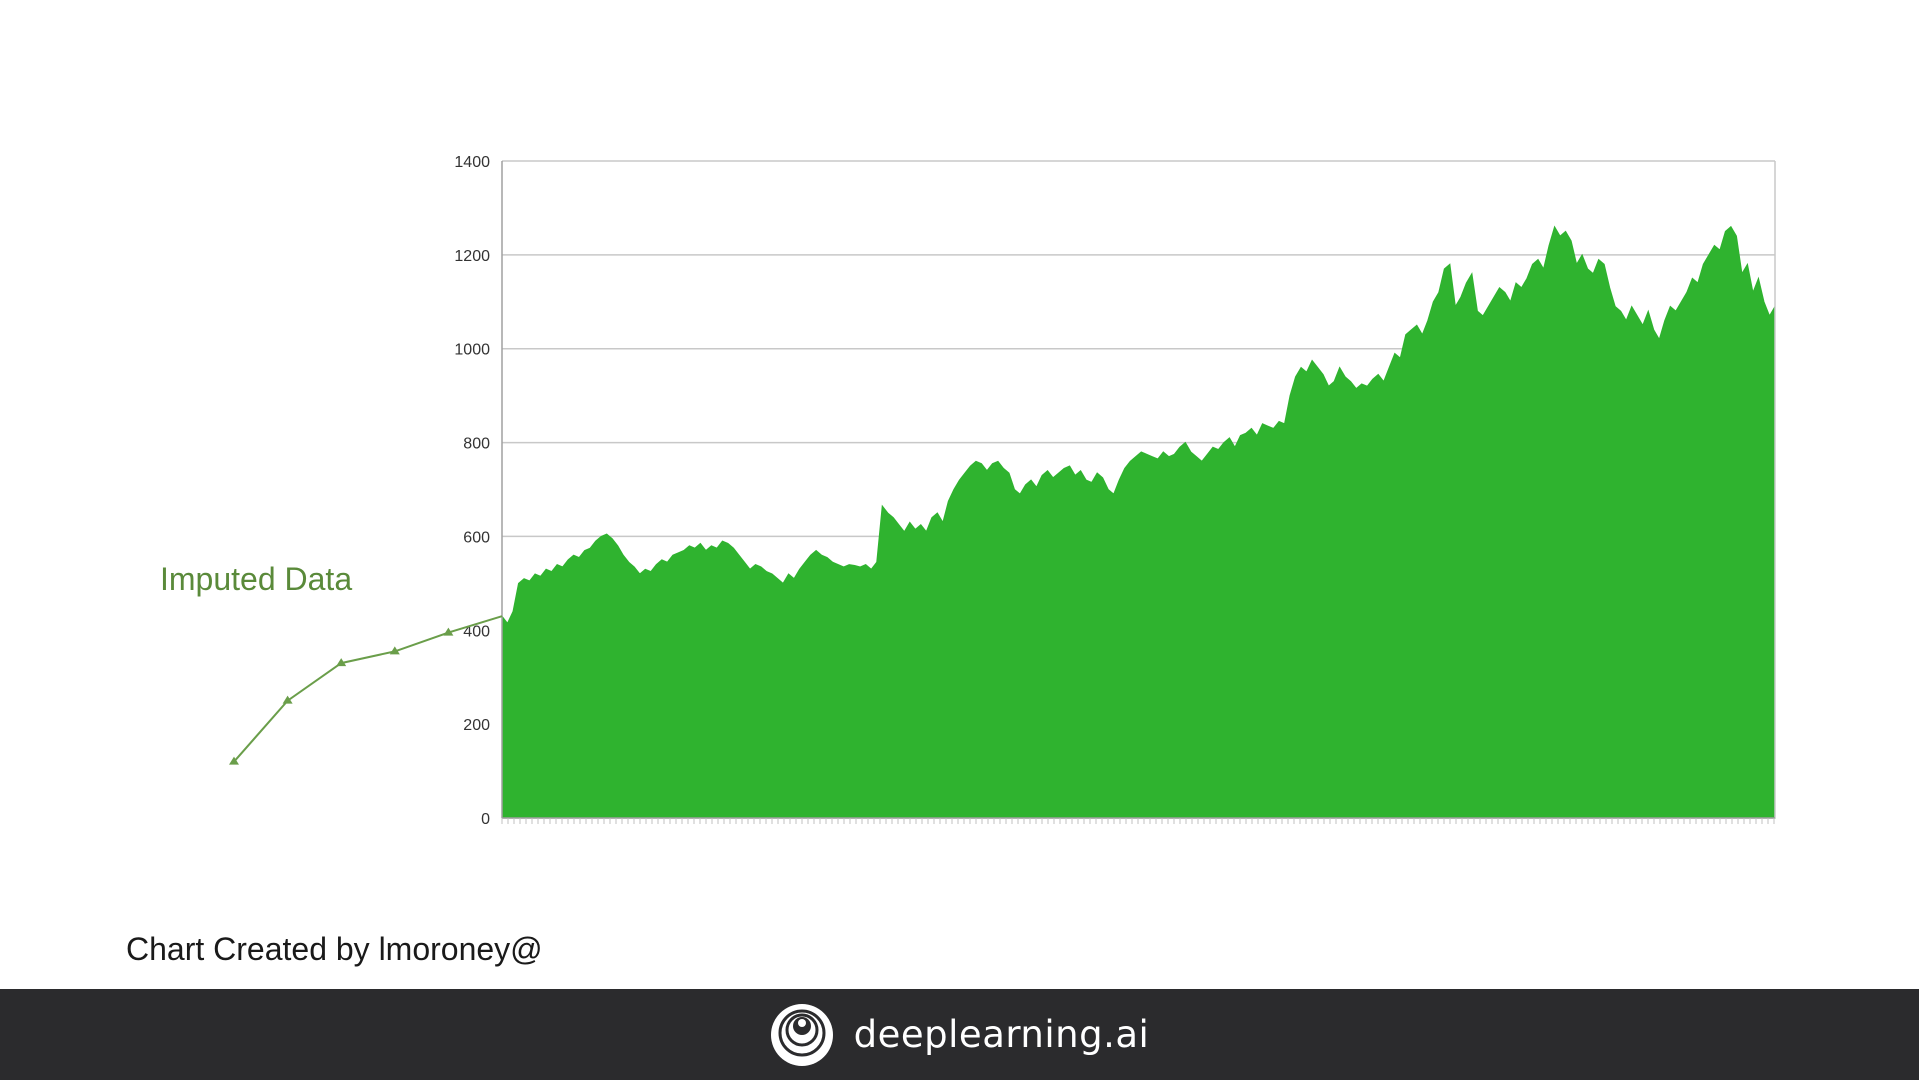  What do you see at coordinates (476, 725) in the screenshot?
I see `y-tick-label: 200` at bounding box center [476, 725].